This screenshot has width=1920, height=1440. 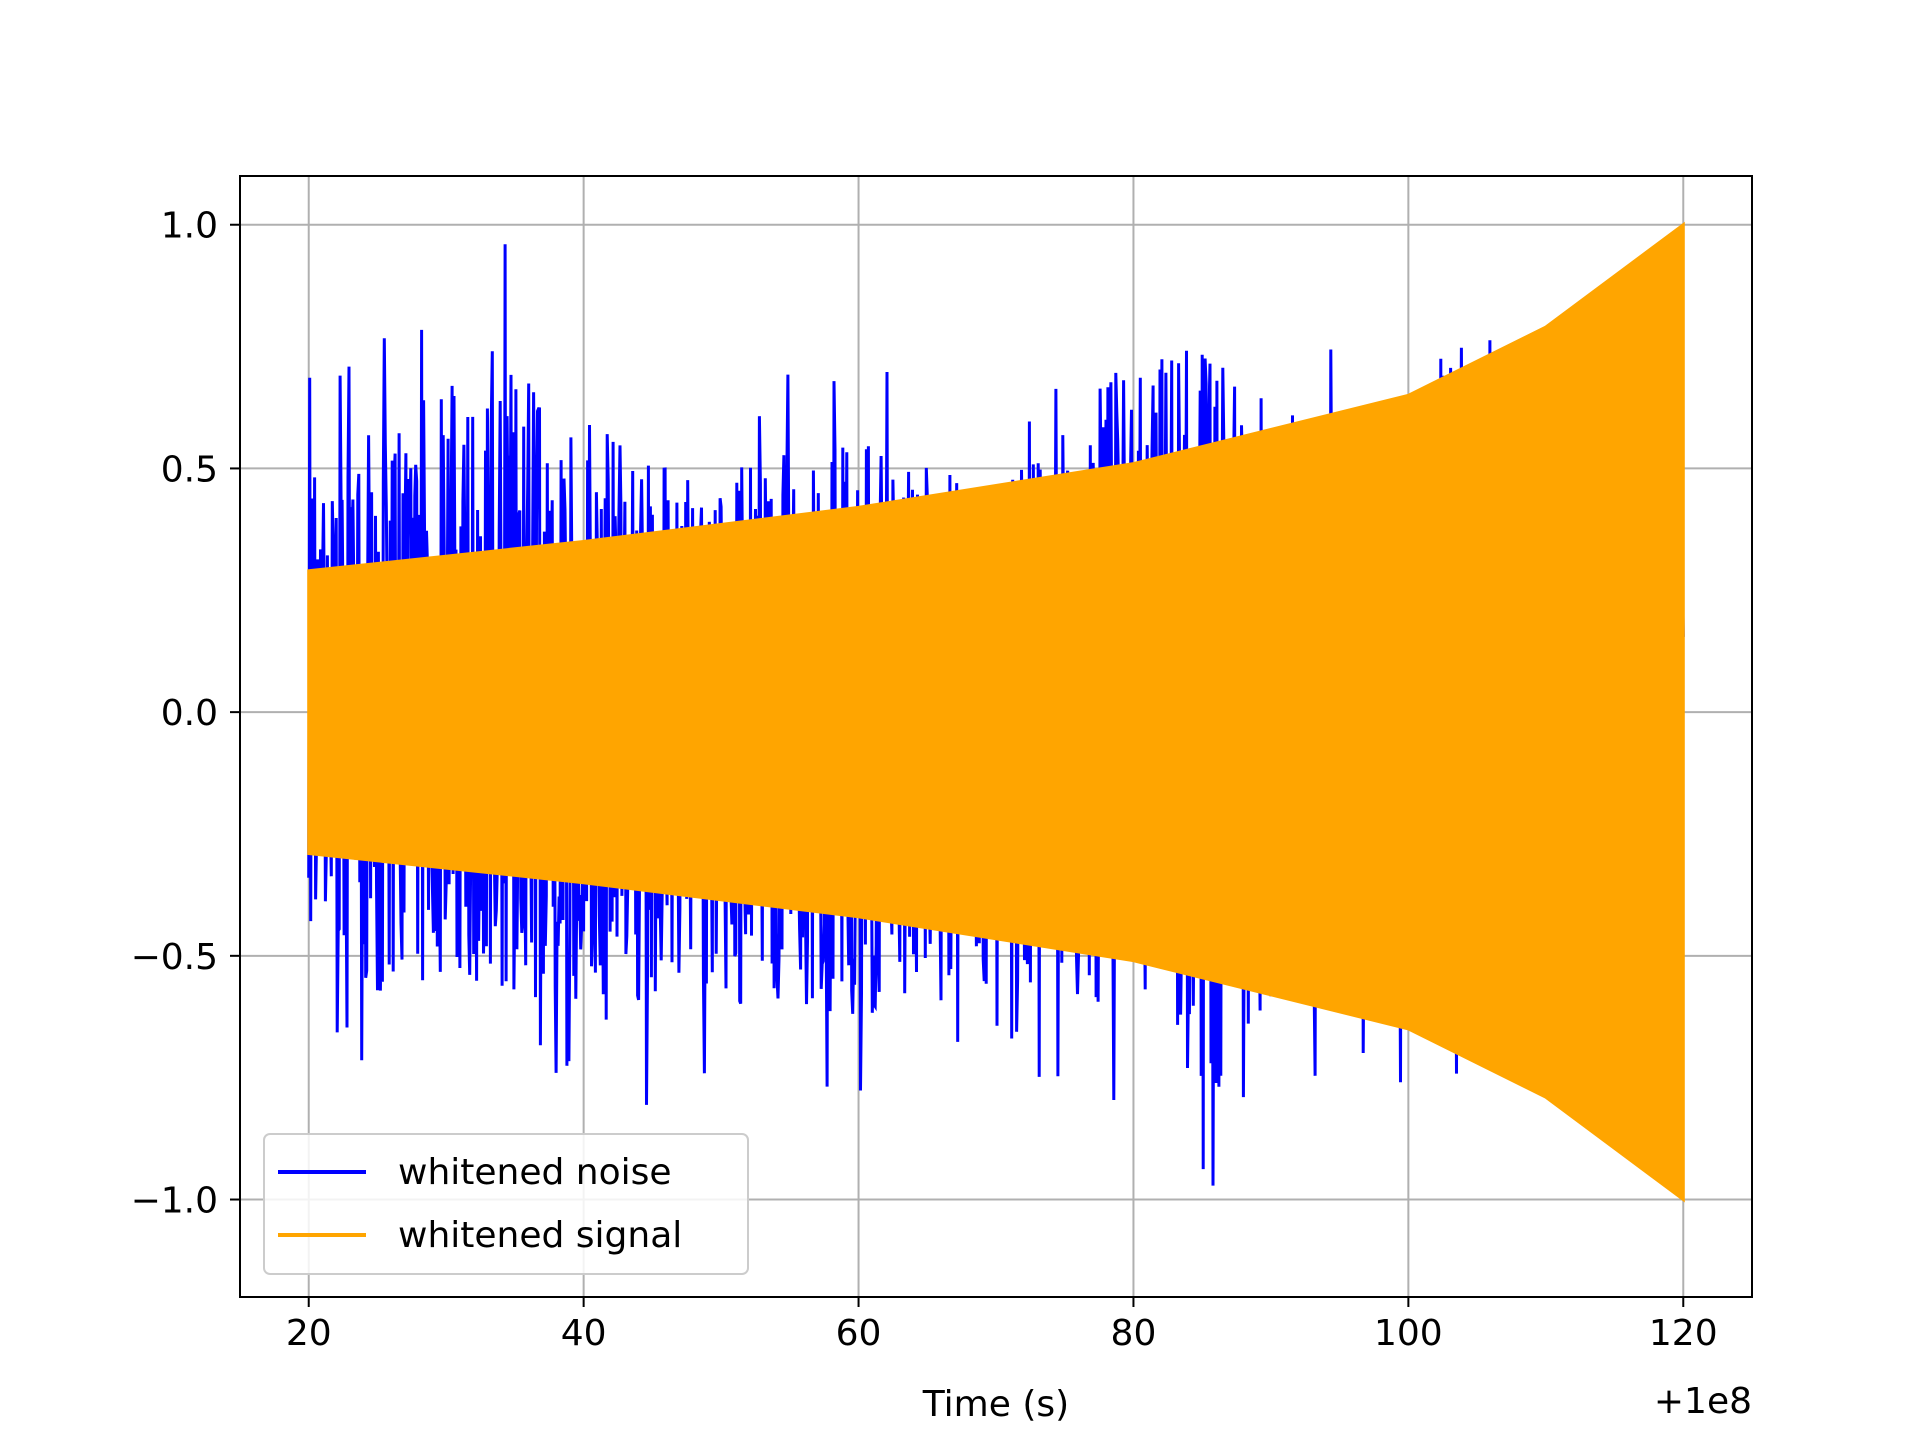 I want to click on legend-box, so click(x=506, y=1204).